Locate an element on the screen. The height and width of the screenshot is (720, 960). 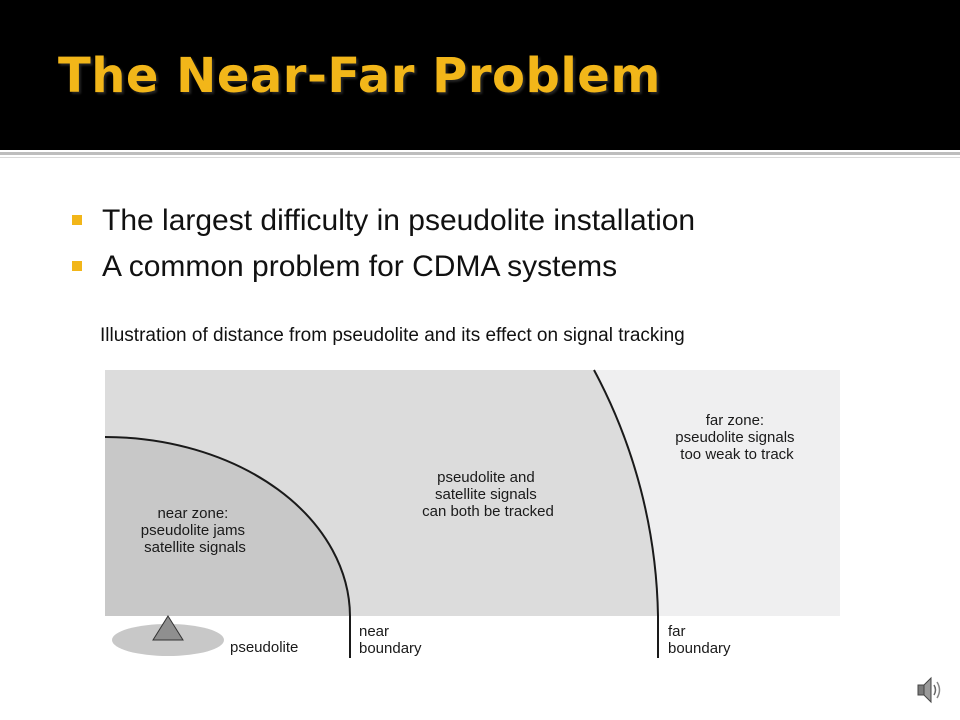
near-boundary-label: near boundary is located at coordinates (390, 640).